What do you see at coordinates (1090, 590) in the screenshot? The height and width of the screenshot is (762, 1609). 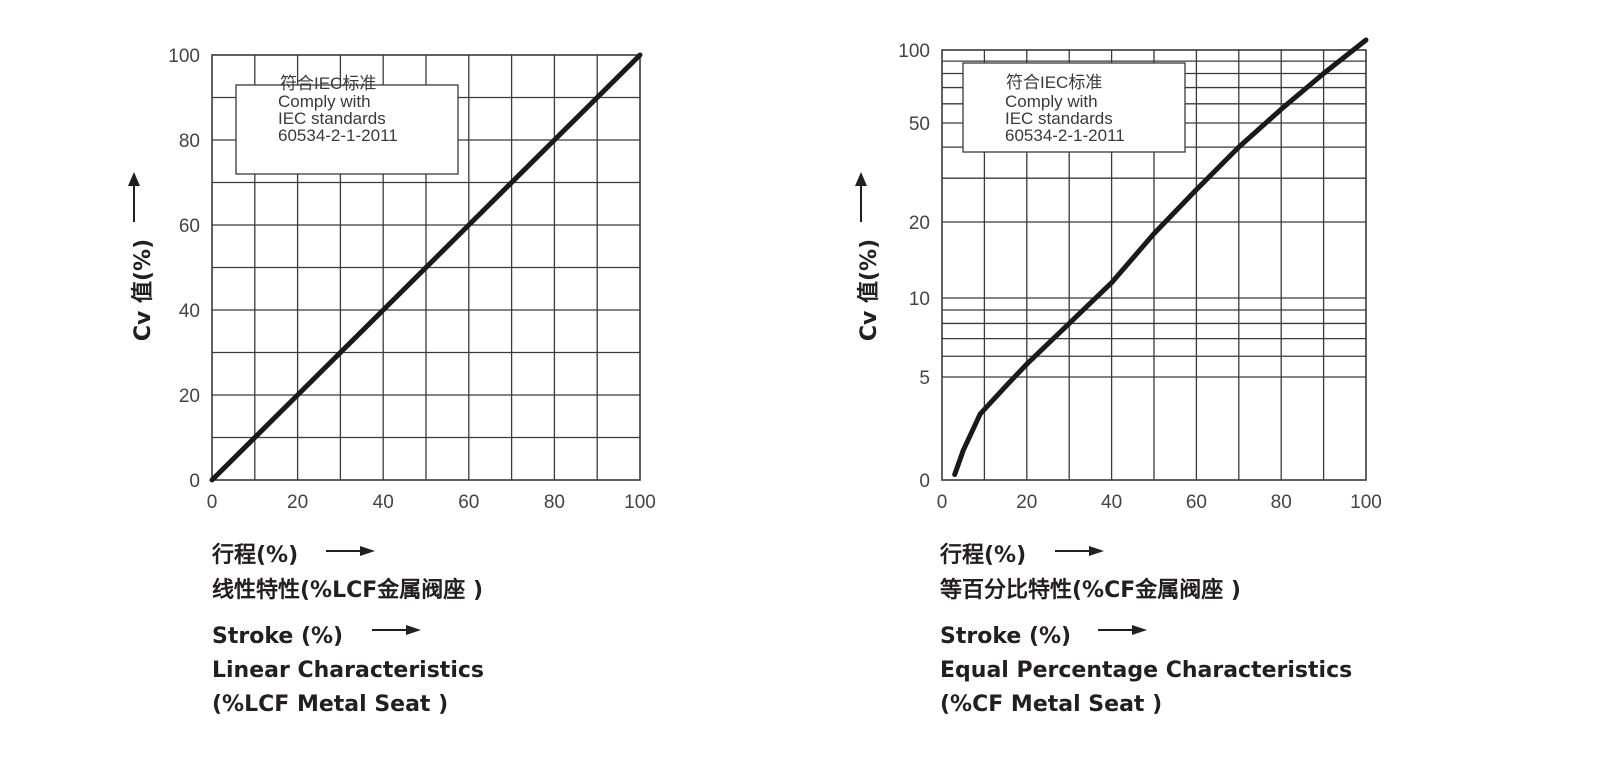 I see `caption-type-cn: 等百分比特性(%CF金属阀座 )` at bounding box center [1090, 590].